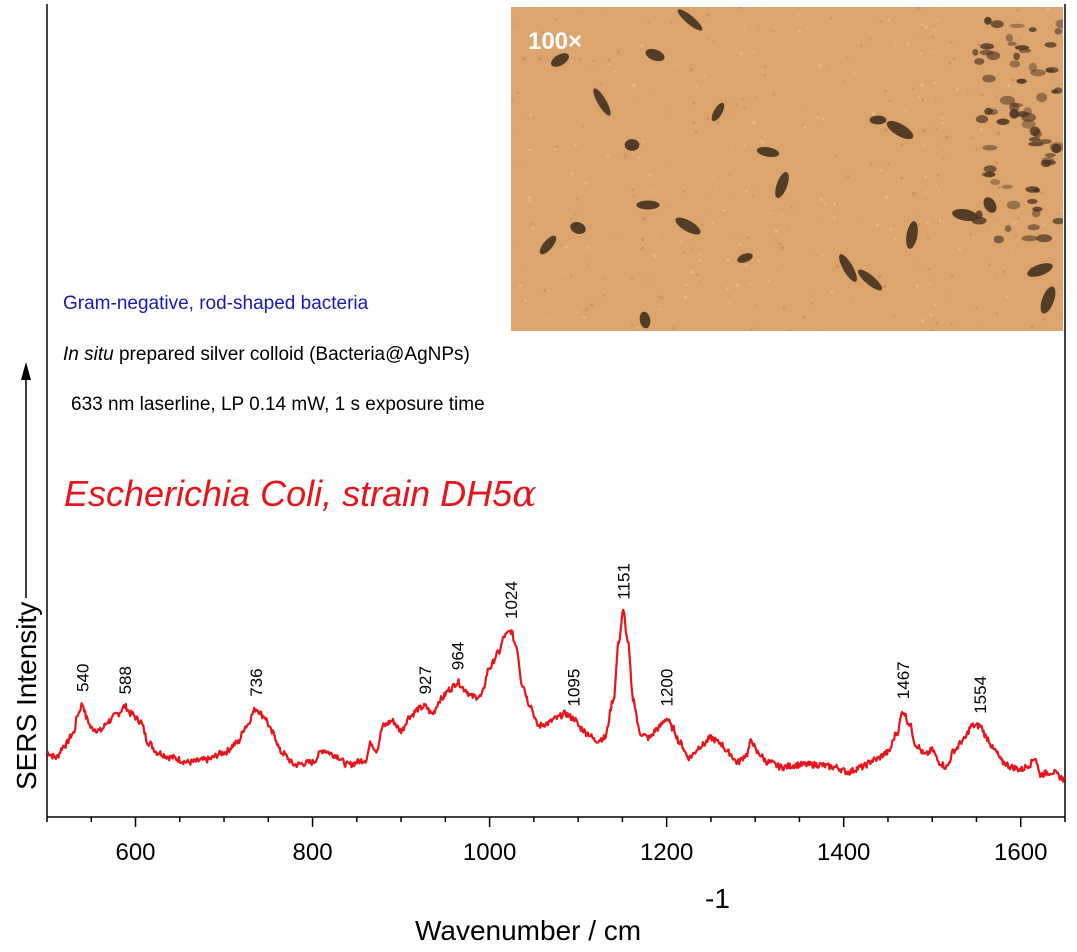 The width and height of the screenshot is (1077, 952). What do you see at coordinates (843, 852) in the screenshot?
I see `x-tick-label: 1400` at bounding box center [843, 852].